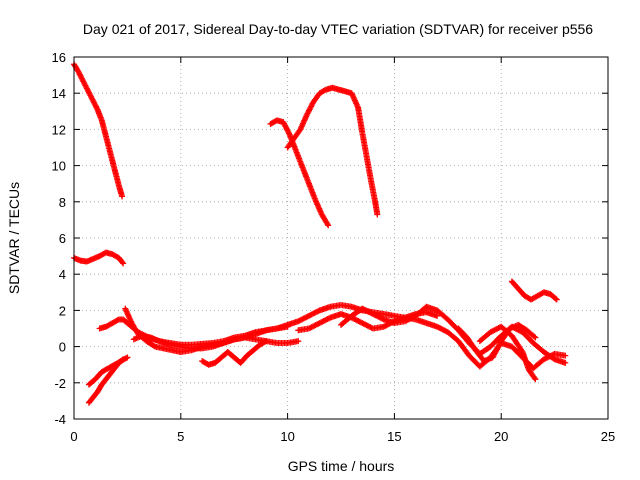 Image resolution: width=640 pixels, height=480 pixels. I want to click on y-tick-label: 10, so click(59, 166).